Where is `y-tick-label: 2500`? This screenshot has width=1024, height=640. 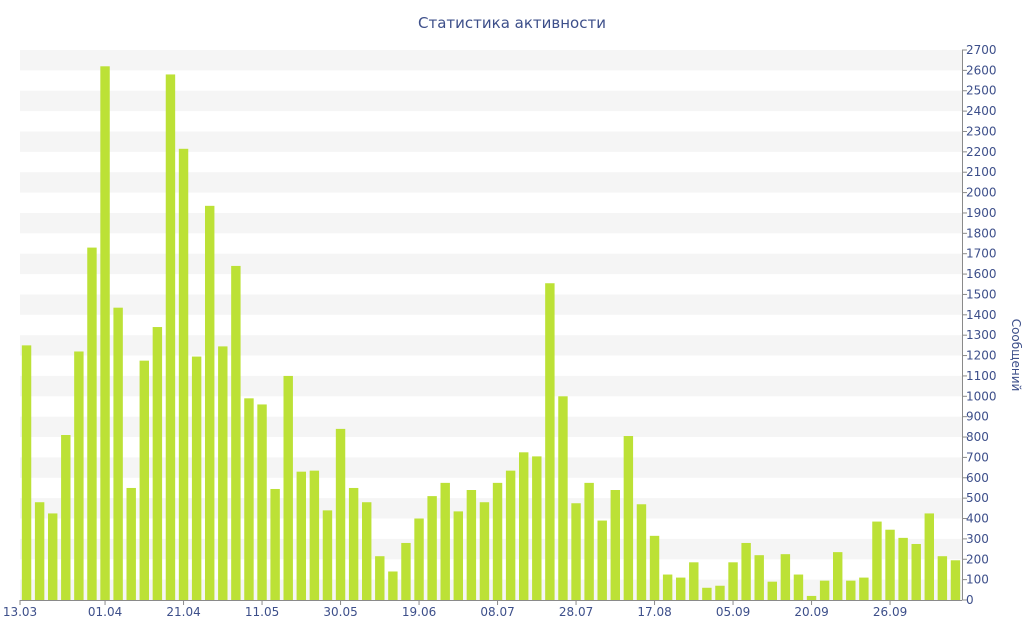
y-tick-label: 2500 is located at coordinates (981, 91).